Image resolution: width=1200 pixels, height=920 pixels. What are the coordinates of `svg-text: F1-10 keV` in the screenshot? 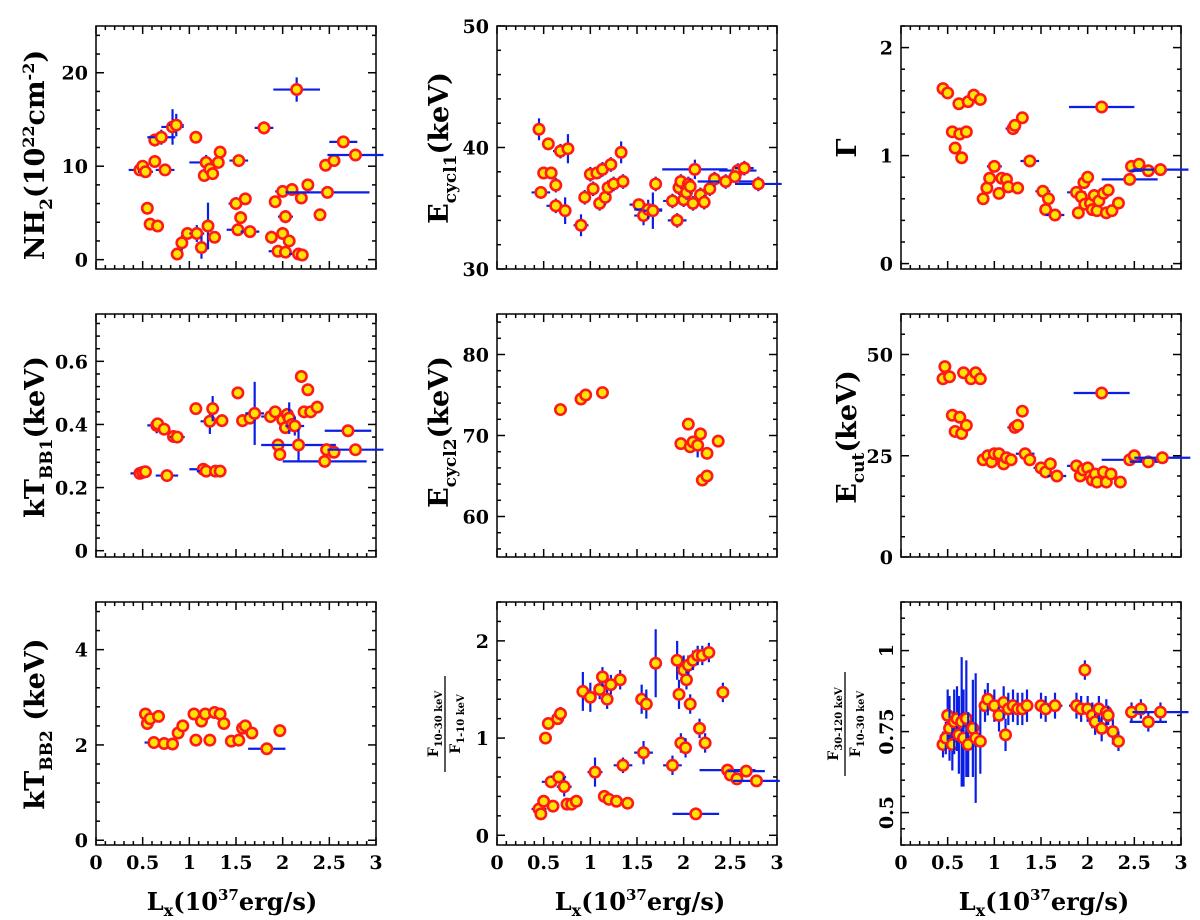 It's located at (457, 724).